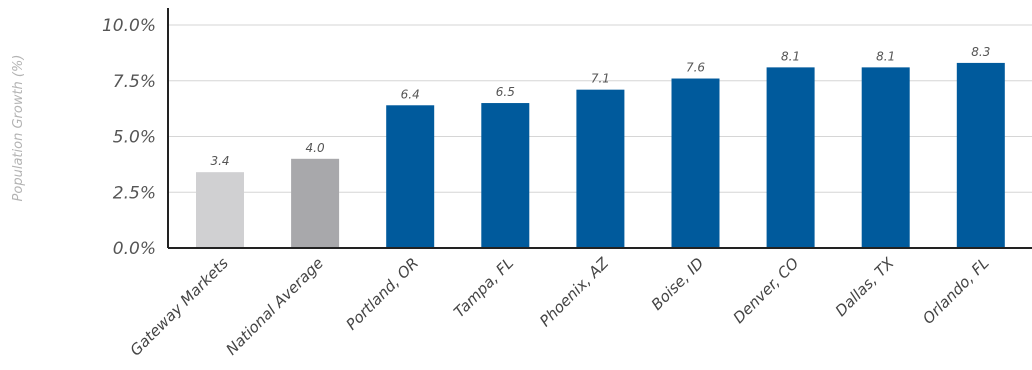 Image resolution: width=1032 pixels, height=370 pixels. Describe the element at coordinates (315, 148) in the screenshot. I see `data-label: 4.0` at that location.